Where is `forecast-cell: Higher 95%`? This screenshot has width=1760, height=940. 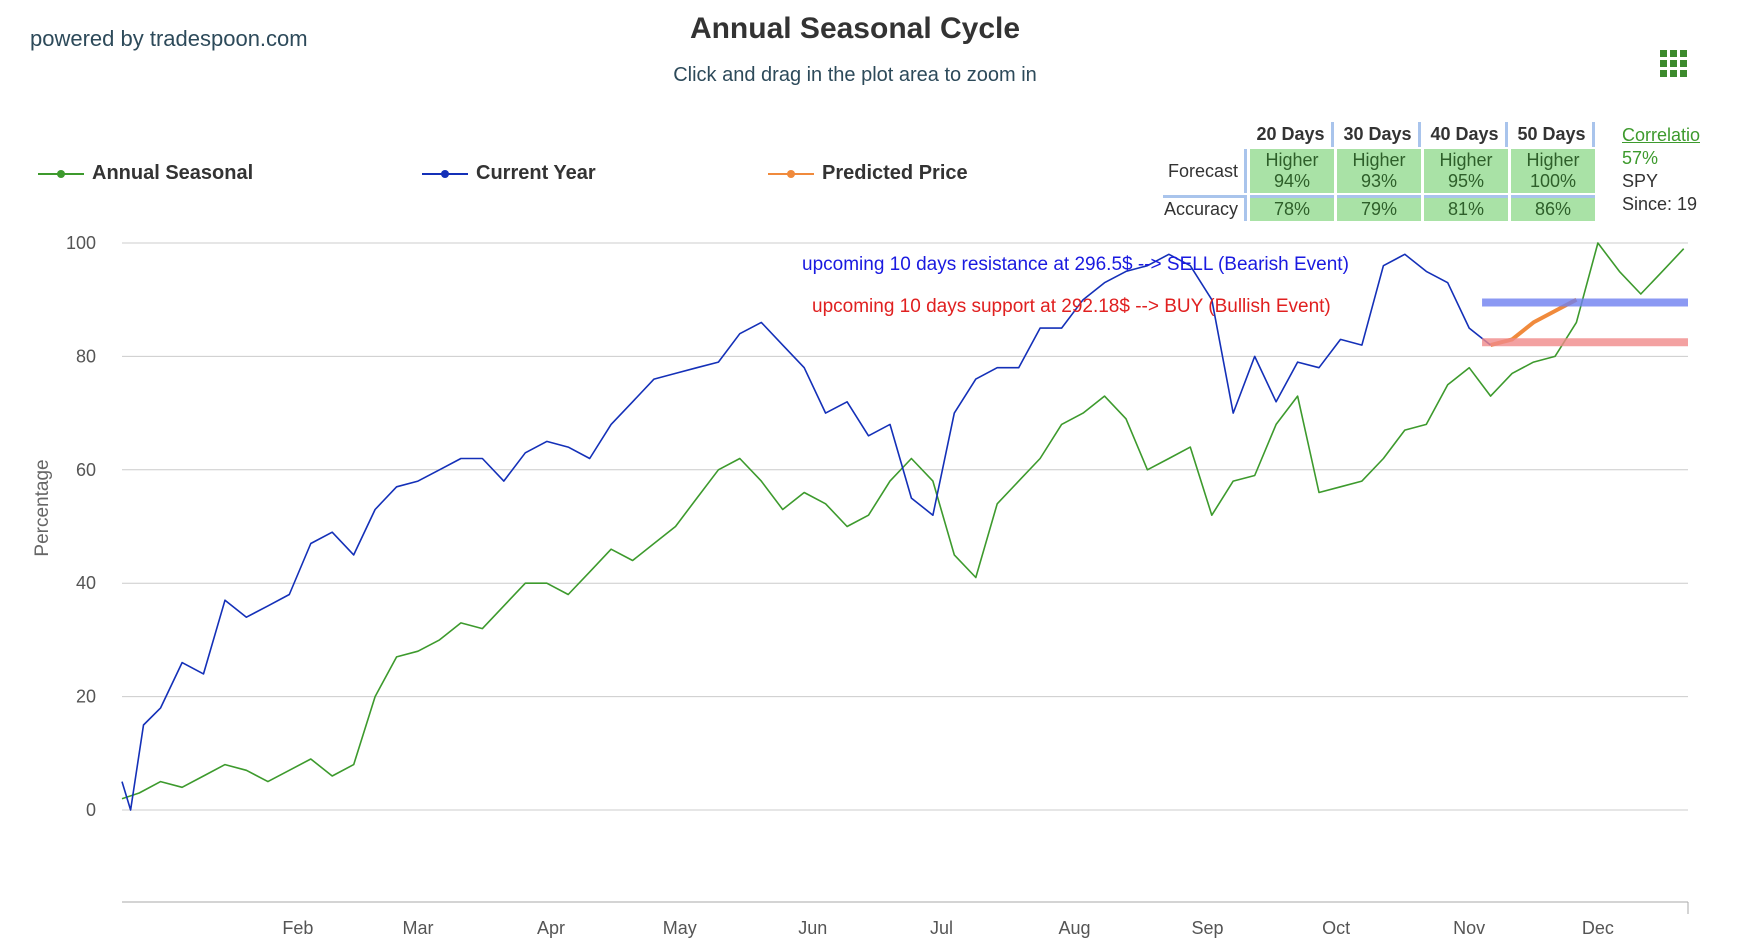
forecast-cell: Higher 95% is located at coordinates (1466, 171).